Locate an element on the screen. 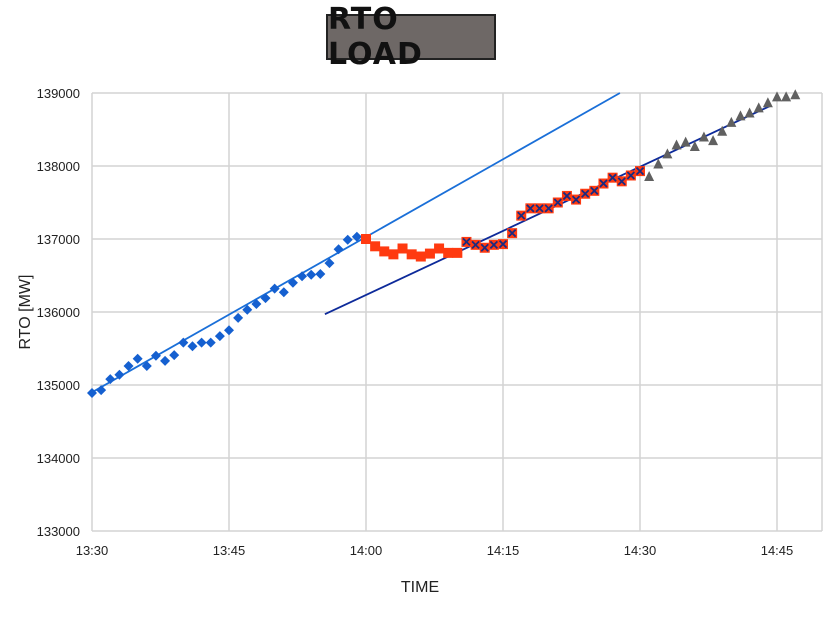 This screenshot has height=620, width=826. y-axis-label: RTO [MW] is located at coordinates (25, 312).